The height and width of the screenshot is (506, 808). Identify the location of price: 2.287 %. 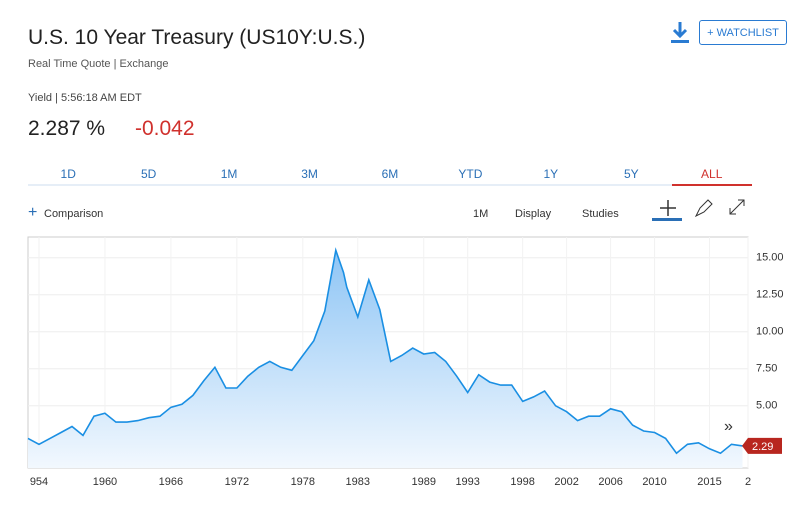
(66, 129).